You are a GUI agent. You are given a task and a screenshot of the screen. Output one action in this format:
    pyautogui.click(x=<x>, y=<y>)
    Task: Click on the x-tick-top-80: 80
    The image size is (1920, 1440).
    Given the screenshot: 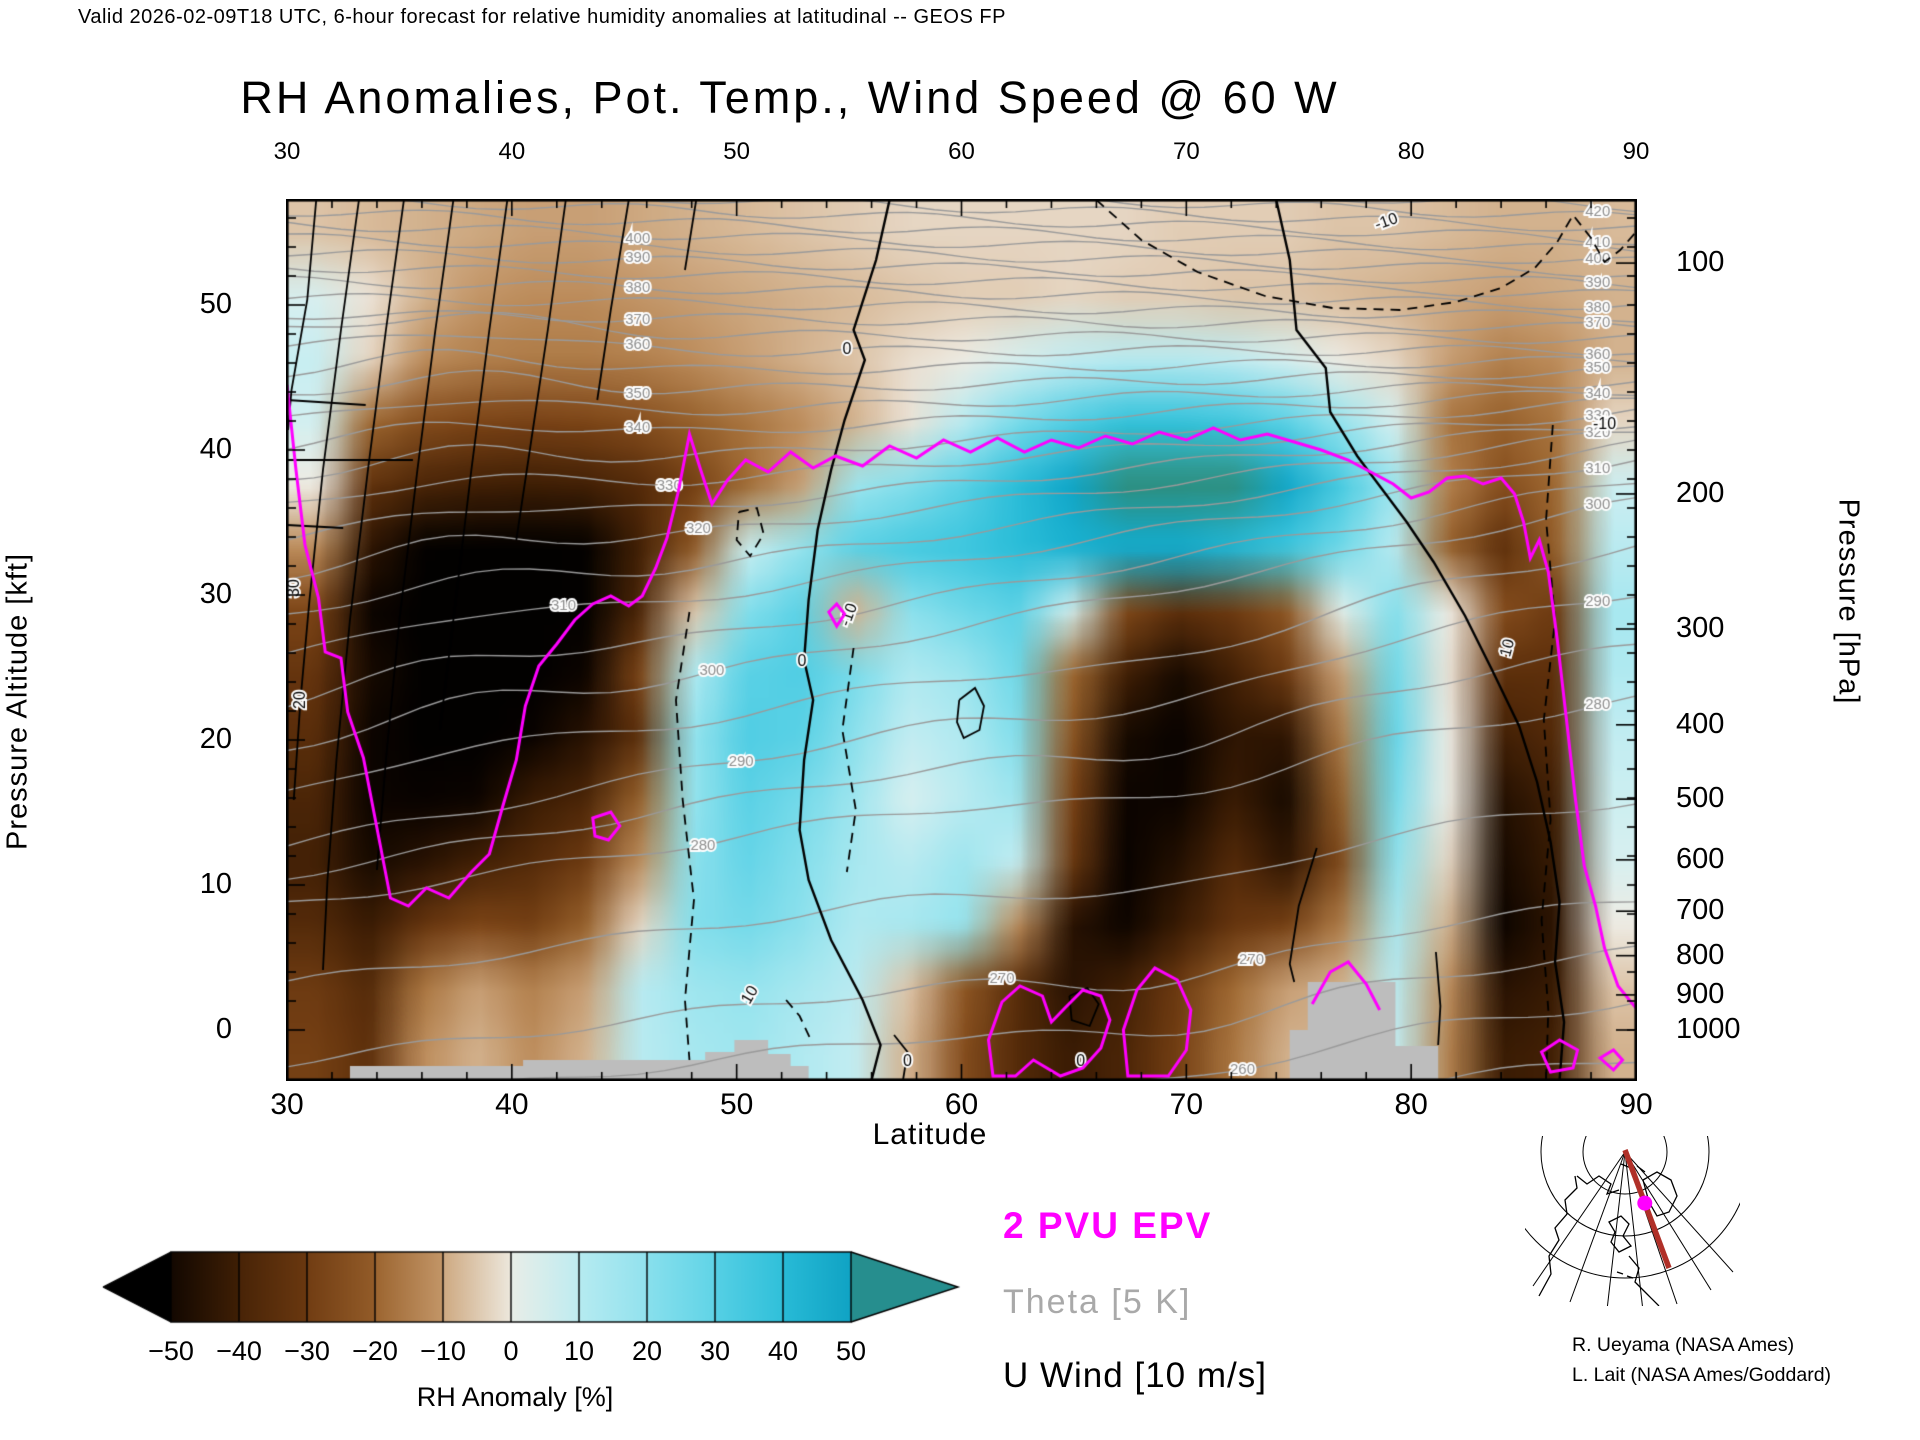 What is the action you would take?
    pyautogui.click(x=1411, y=151)
    